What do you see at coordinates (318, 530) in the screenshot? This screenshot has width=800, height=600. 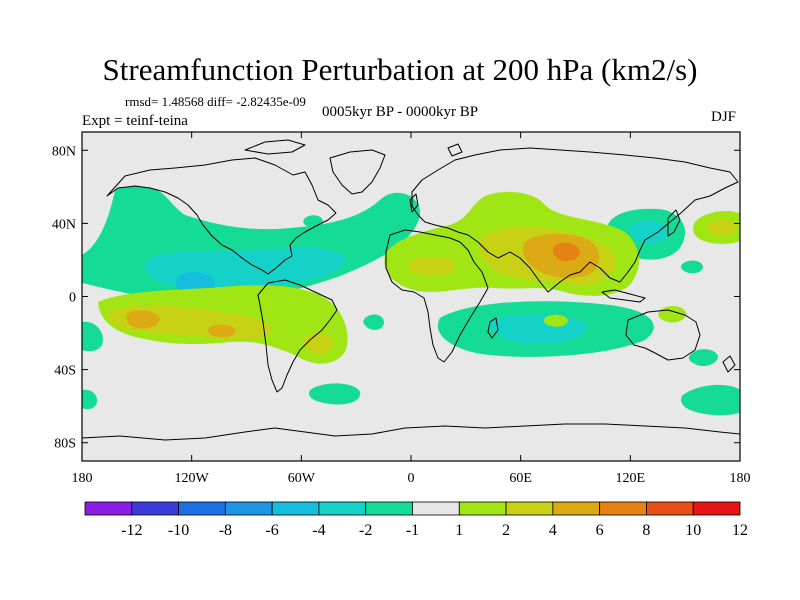 I see `colorbar-label: -4` at bounding box center [318, 530].